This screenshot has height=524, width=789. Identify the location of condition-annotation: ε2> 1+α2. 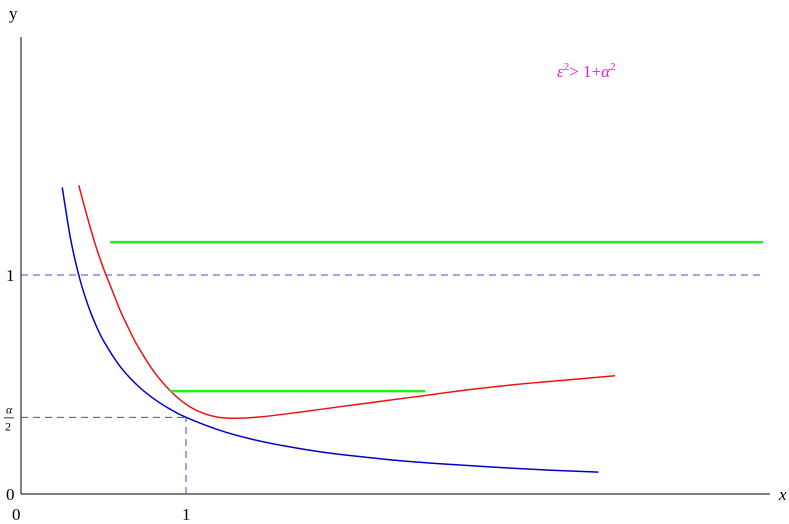
(586, 71).